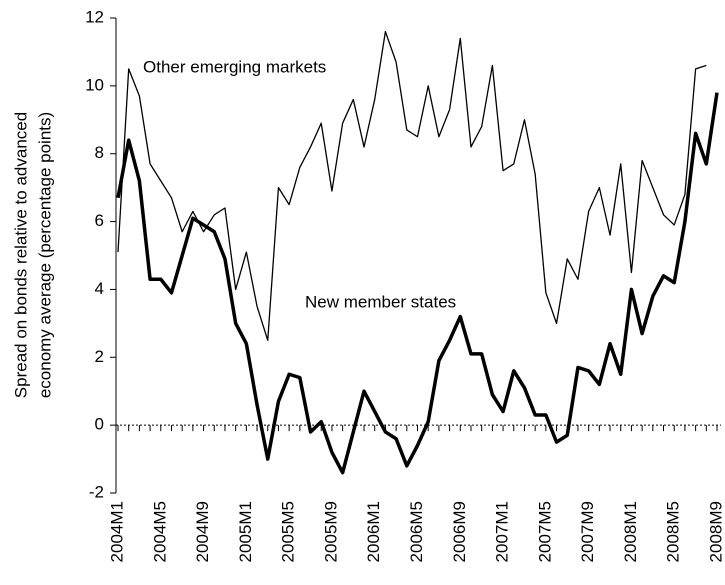 The height and width of the screenshot is (585, 725). I want to click on x-tick-label-group: 2008M1, so click(630, 531).